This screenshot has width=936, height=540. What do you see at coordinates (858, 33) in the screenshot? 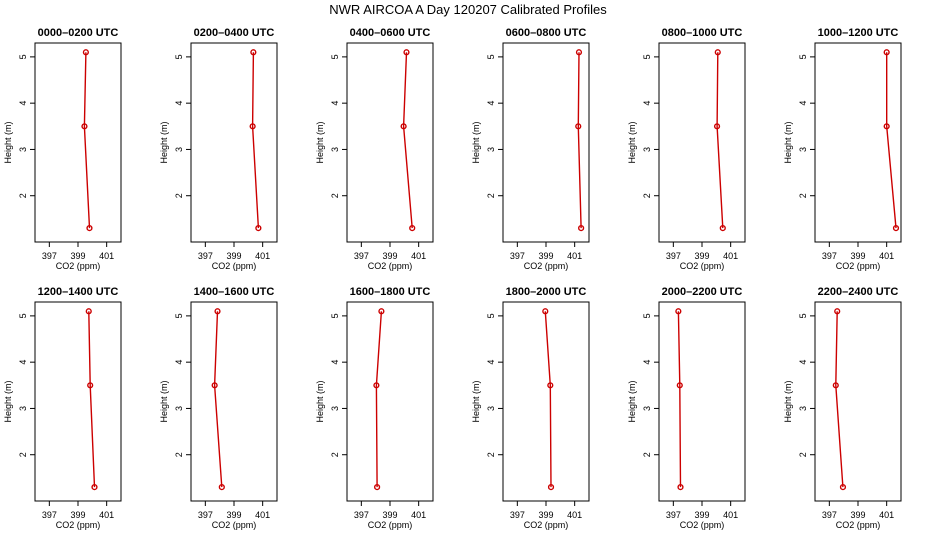
I see `panel-title: 1000–1200 UTC` at bounding box center [858, 33].